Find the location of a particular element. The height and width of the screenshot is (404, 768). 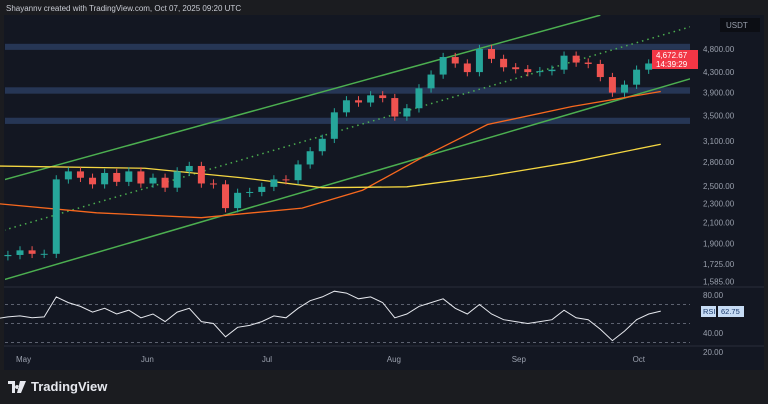

brand-name: TradingView is located at coordinates (69, 386).